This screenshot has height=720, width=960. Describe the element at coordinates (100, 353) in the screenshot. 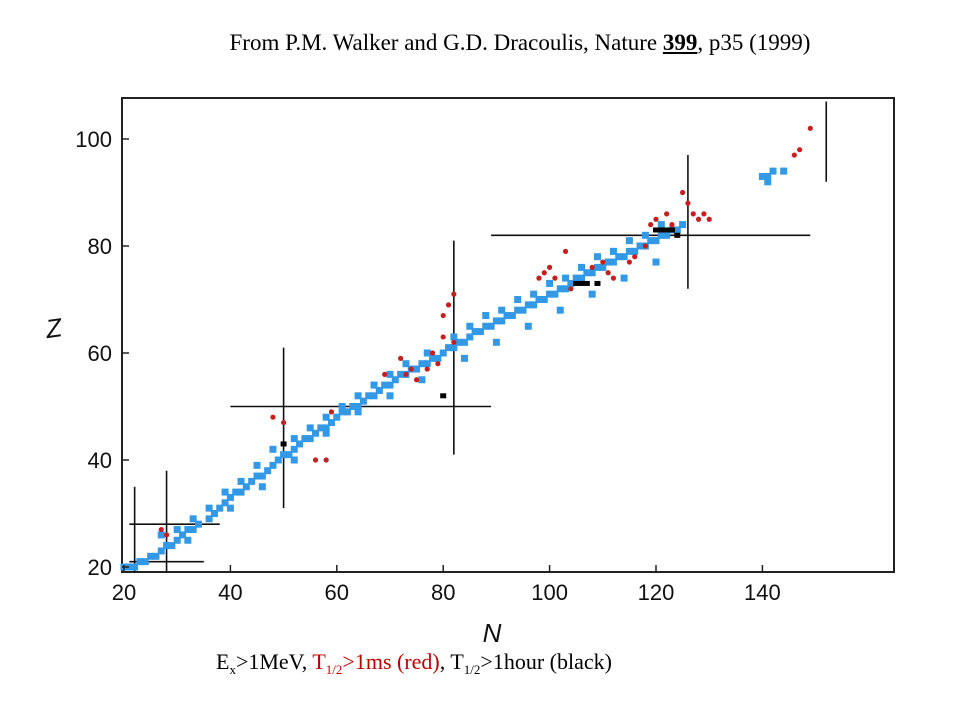

I see `y-tick-label: 60` at that location.